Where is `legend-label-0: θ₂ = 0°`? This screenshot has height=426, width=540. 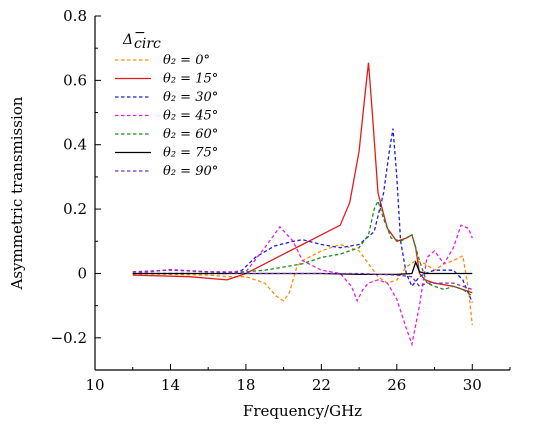 legend-label-0: θ₂ = 0° is located at coordinates (186, 60).